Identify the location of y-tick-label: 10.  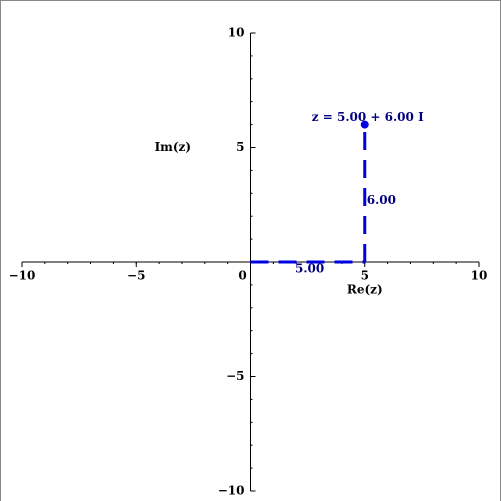
(236, 33).